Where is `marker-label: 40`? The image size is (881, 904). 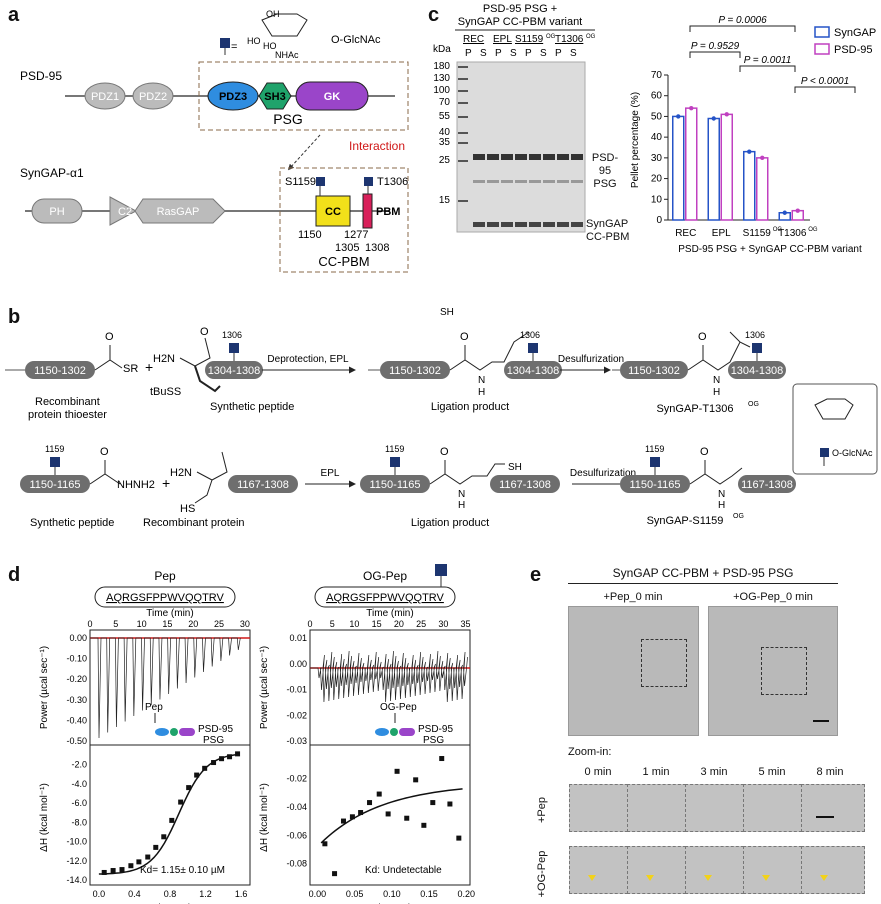
marker-label: 40 is located at coordinates (445, 132).